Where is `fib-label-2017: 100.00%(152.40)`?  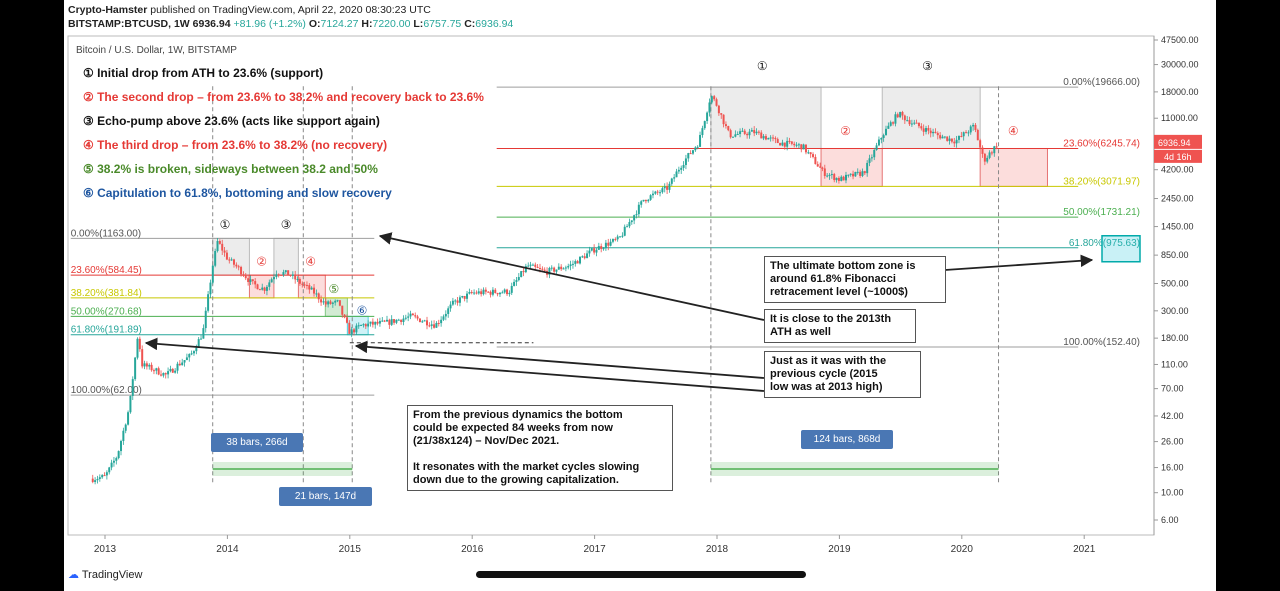 fib-label-2017: 100.00%(152.40) is located at coordinates (1101, 342).